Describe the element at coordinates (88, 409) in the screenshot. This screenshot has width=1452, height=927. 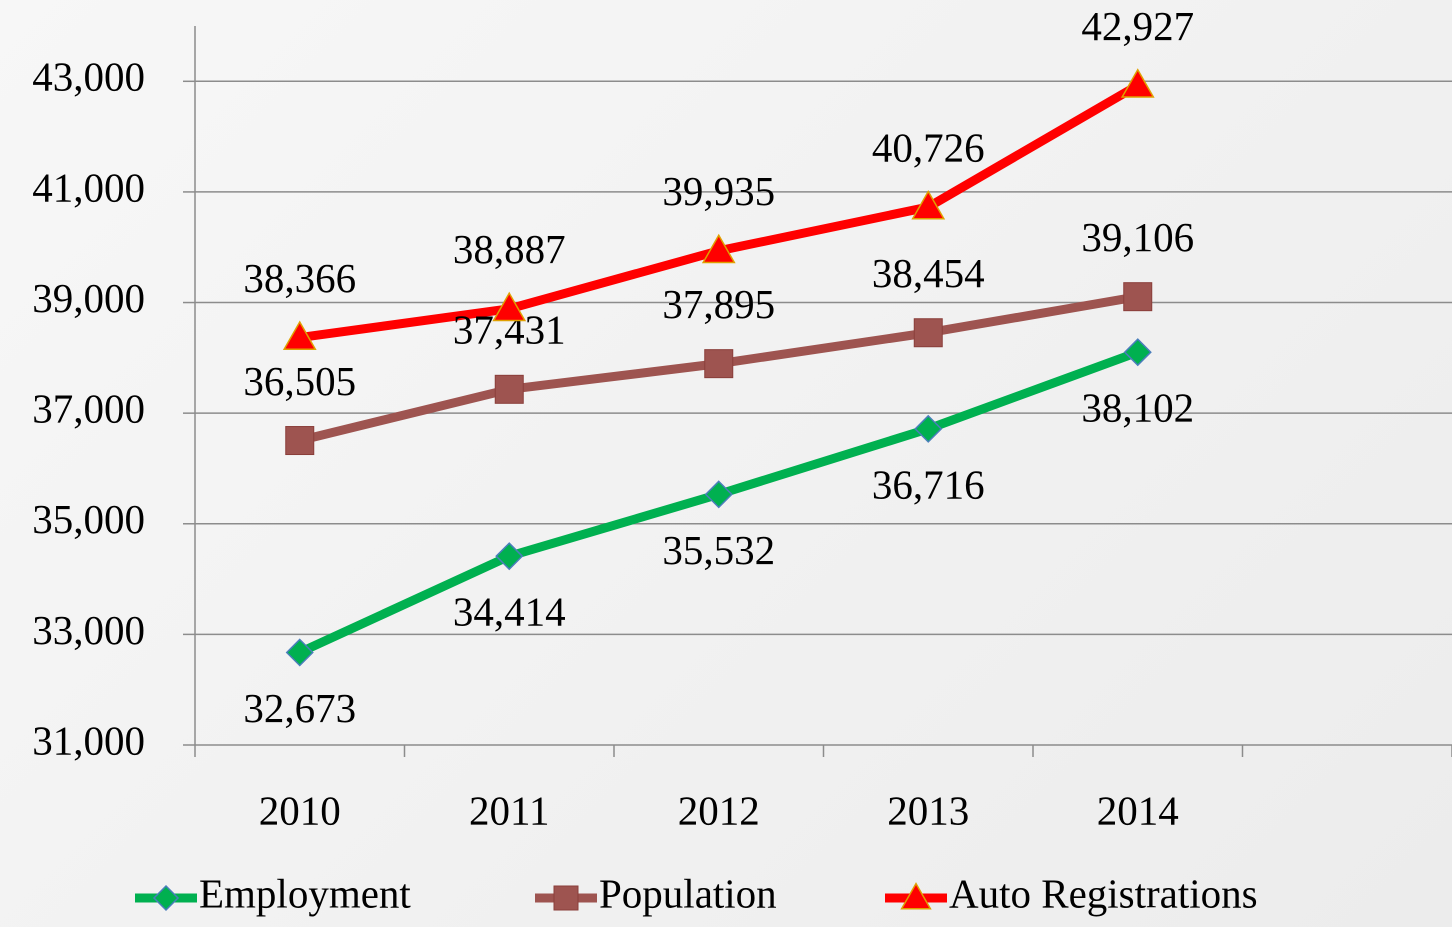
I see `y-tick-label: 37,000` at that location.